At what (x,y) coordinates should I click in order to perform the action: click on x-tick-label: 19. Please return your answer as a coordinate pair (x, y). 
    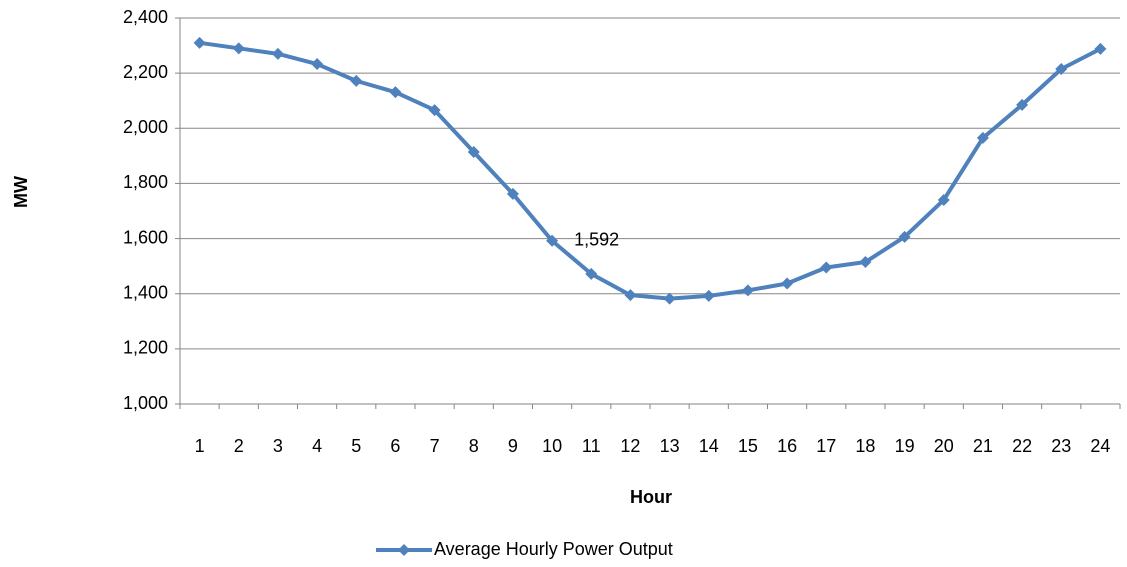
    Looking at the image, I should click on (905, 446).